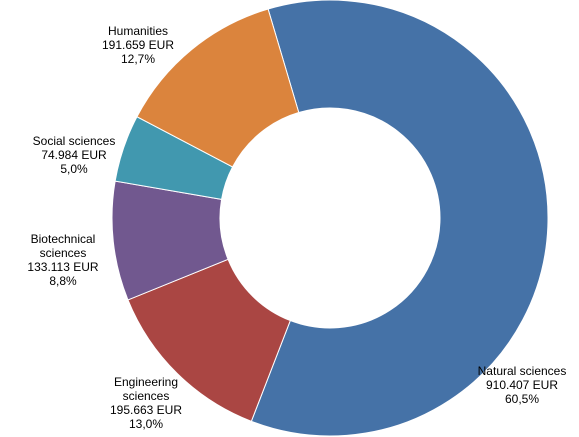  I want to click on slice-label: Natural sciences 910.407 EUR 60,5%, so click(522, 385).